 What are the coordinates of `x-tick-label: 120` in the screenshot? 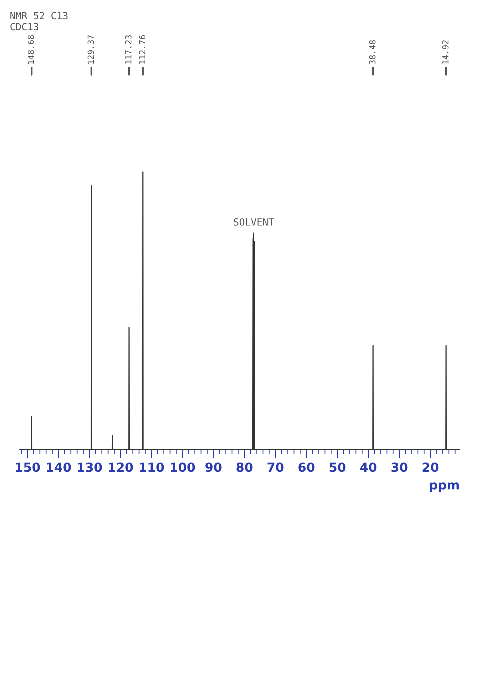 It's located at (121, 467).